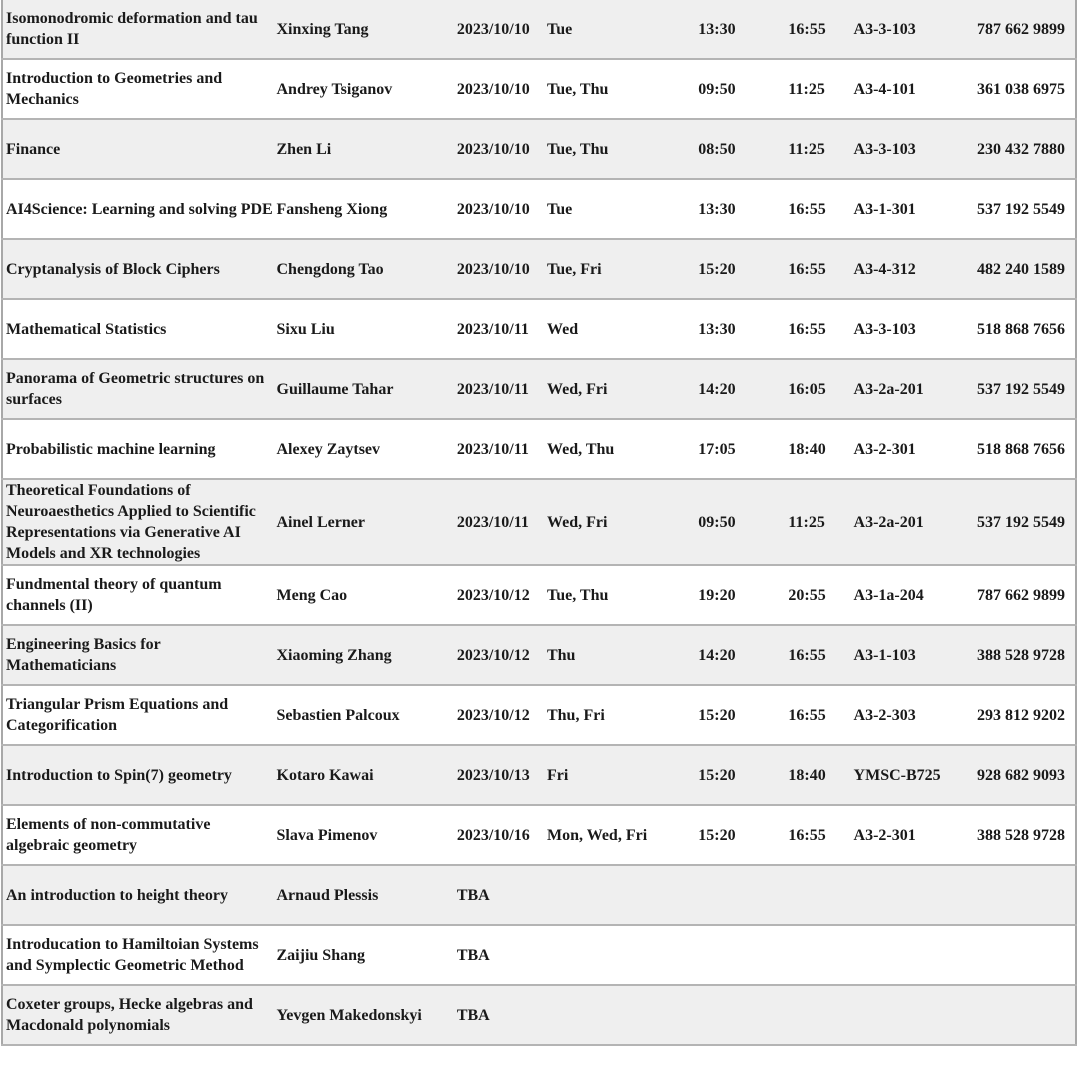 The image size is (1080, 1083). What do you see at coordinates (904, 269) in the screenshot?
I see `cell-room: A3-4-312` at bounding box center [904, 269].